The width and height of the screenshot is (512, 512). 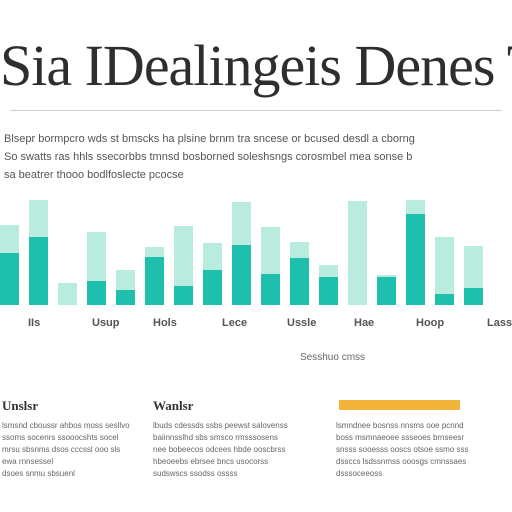 What do you see at coordinates (256, 110) in the screenshot?
I see `divider` at bounding box center [256, 110].